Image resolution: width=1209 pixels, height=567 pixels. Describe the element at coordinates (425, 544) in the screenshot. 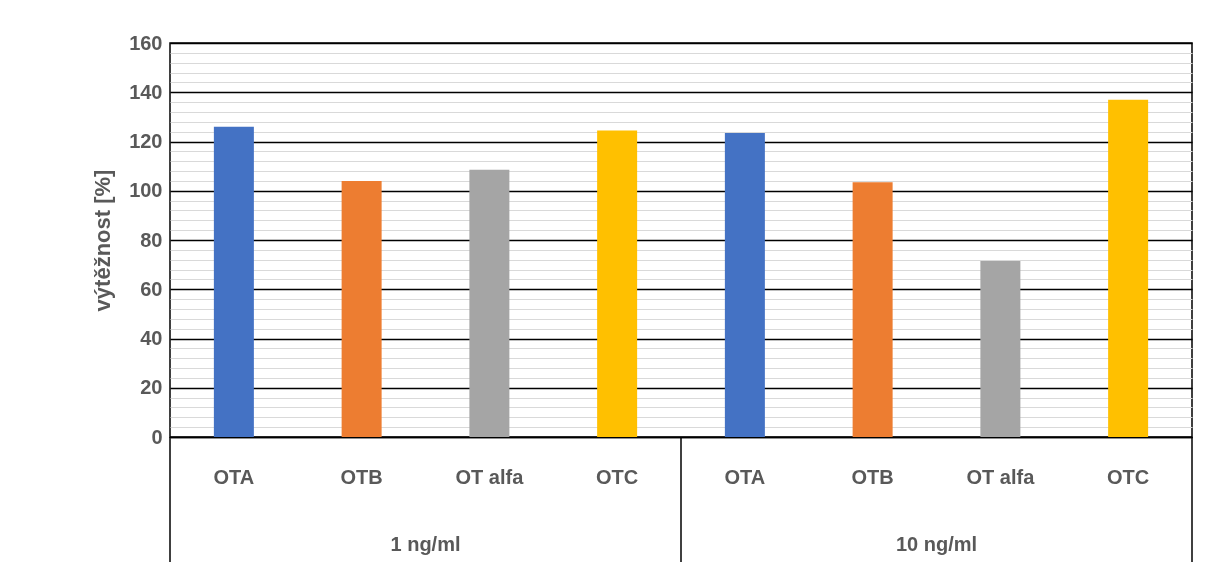

I see `text: 1 ng/ml` at that location.